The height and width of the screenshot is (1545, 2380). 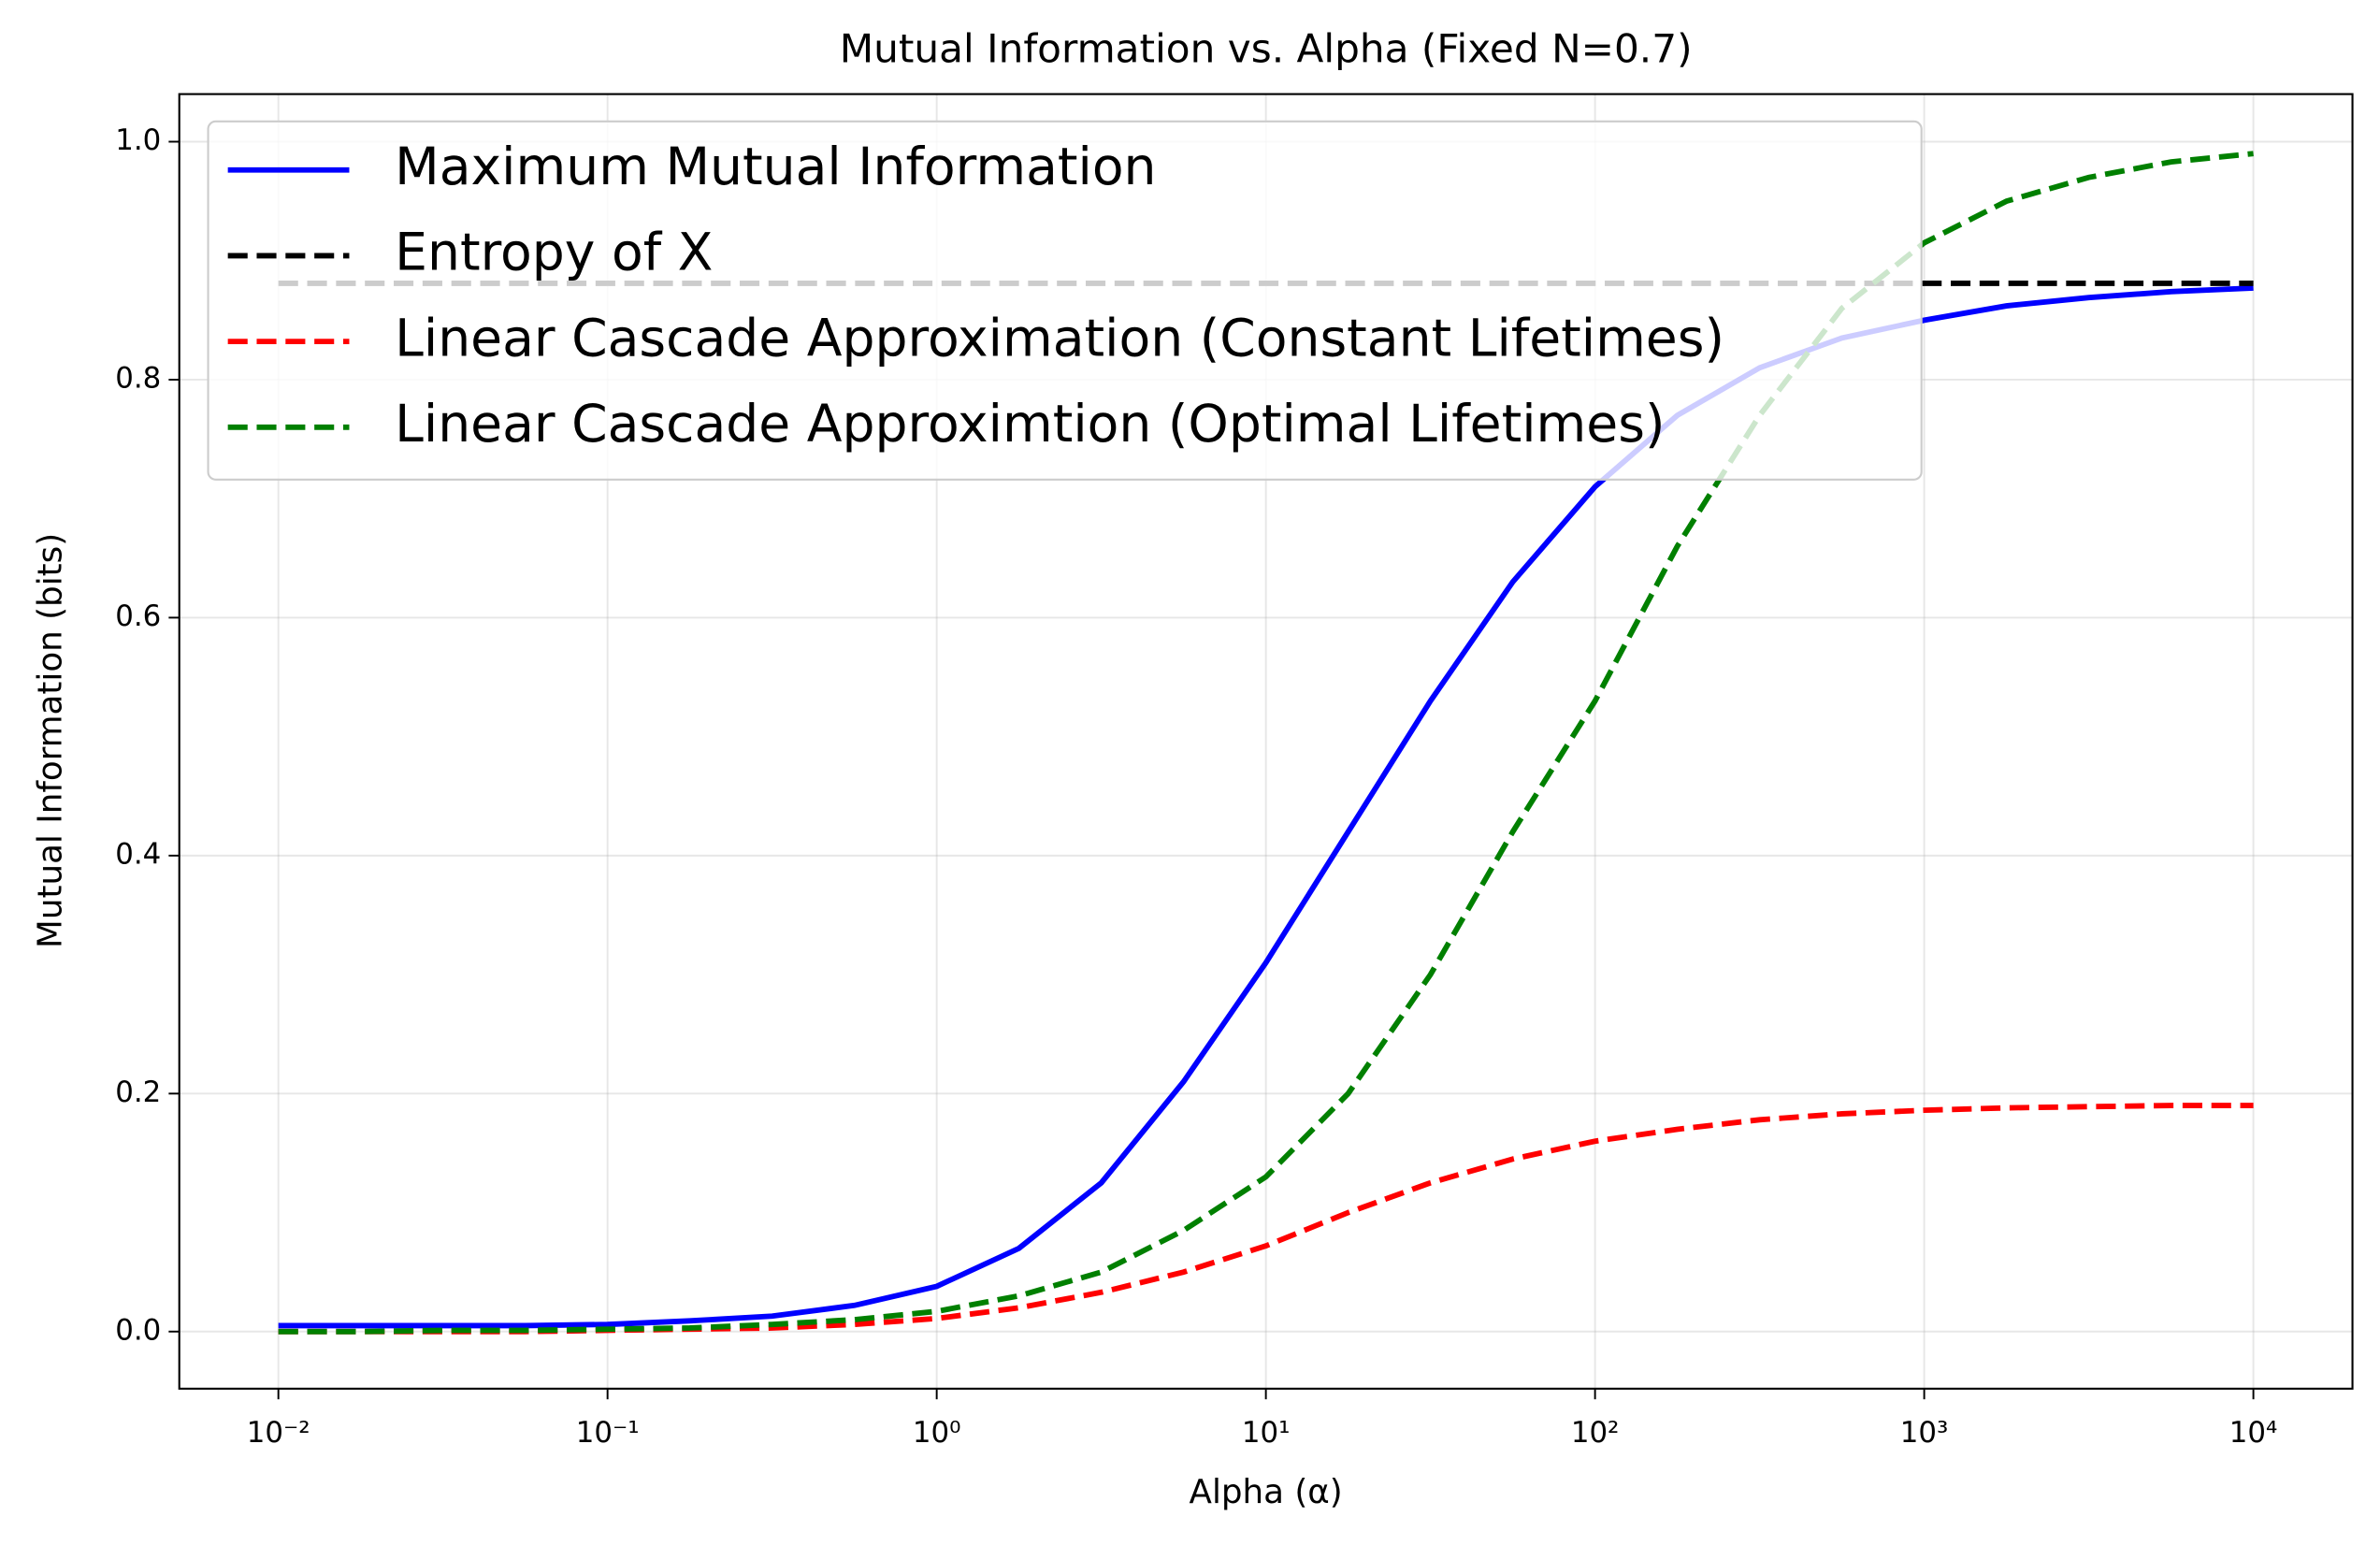 I want to click on y-tick-label: 0.2, so click(x=138, y=1092).